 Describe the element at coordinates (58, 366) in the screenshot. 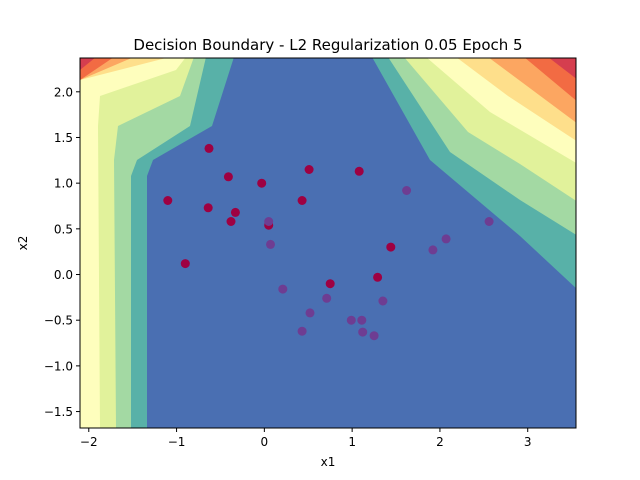

I see `y-tick-label: −1.0` at that location.